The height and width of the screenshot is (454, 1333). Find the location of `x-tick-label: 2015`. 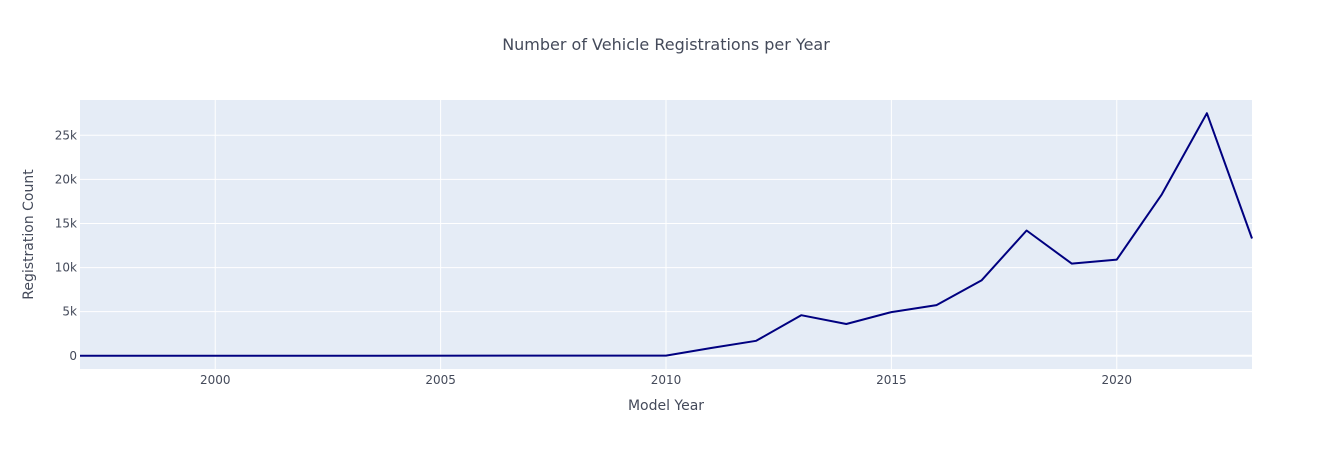

x-tick-label: 2015 is located at coordinates (891, 380).